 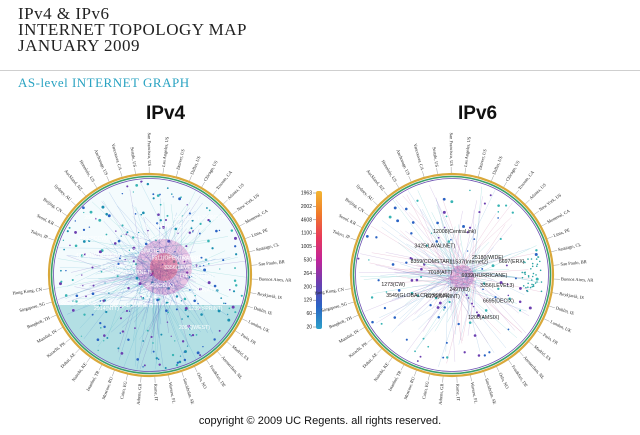 What do you see at coordinates (482, 159) in the screenshot?
I see `rim-city-label: Denver, US` at bounding box center [482, 159].